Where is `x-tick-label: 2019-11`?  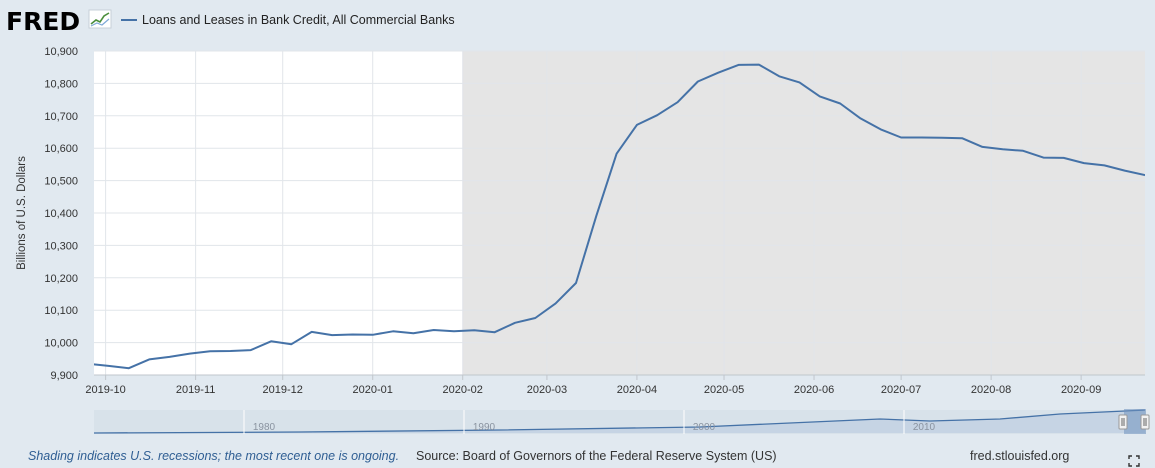
x-tick-label: 2019-11 is located at coordinates (196, 390).